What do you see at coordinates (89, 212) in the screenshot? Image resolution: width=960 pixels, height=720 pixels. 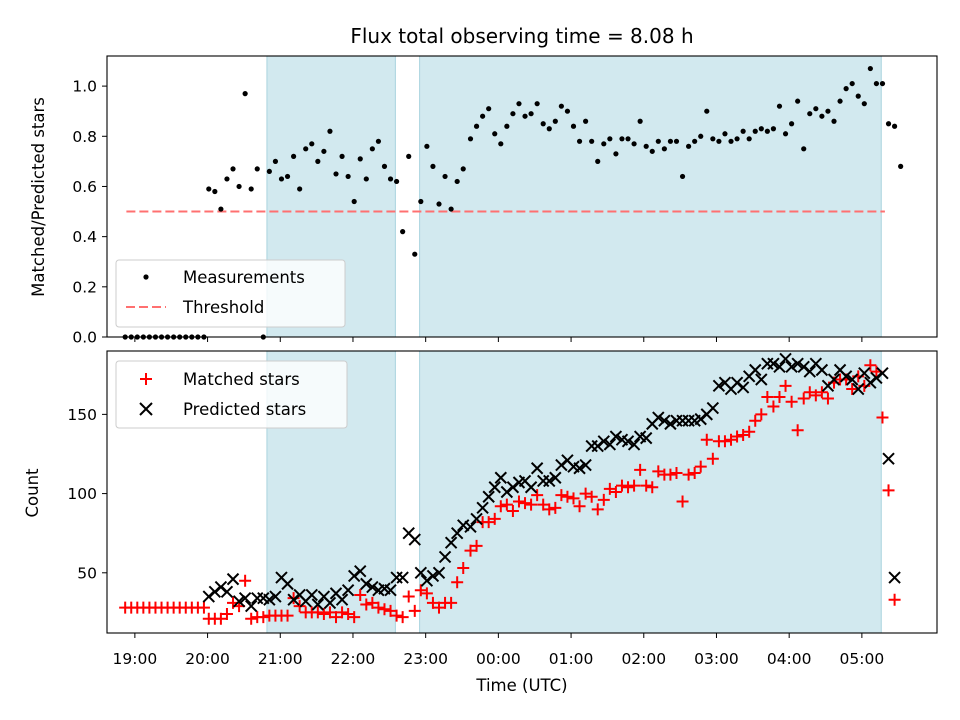 I see `top-panel-y-ticks: 0.0 0.2 0.4 0.6 0.8 1.0` at bounding box center [89, 212].